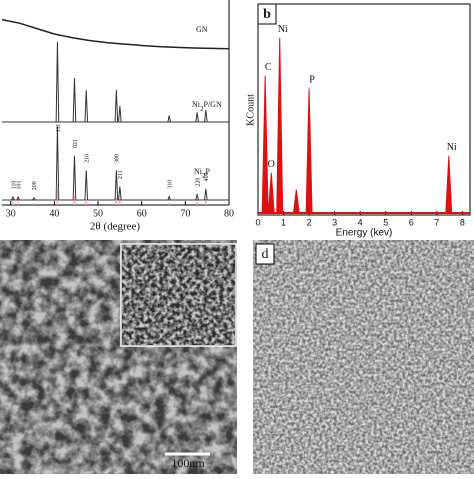 Image resolution: width=474 pixels, height=479 pixels. I want to click on x-tick-label: 30, so click(11, 213).